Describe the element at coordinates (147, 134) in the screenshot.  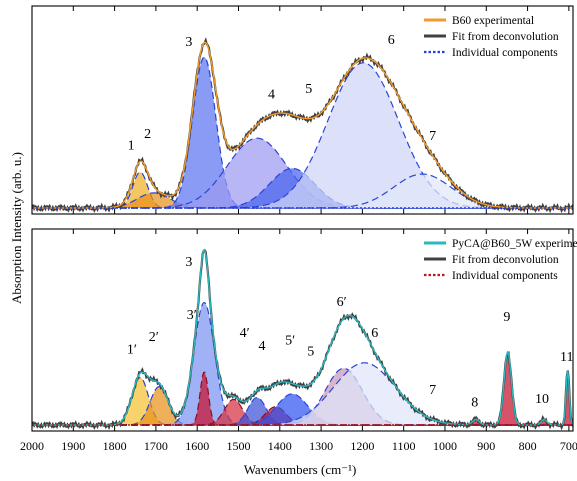
I see `top-peak-label-2: 2` at that location.